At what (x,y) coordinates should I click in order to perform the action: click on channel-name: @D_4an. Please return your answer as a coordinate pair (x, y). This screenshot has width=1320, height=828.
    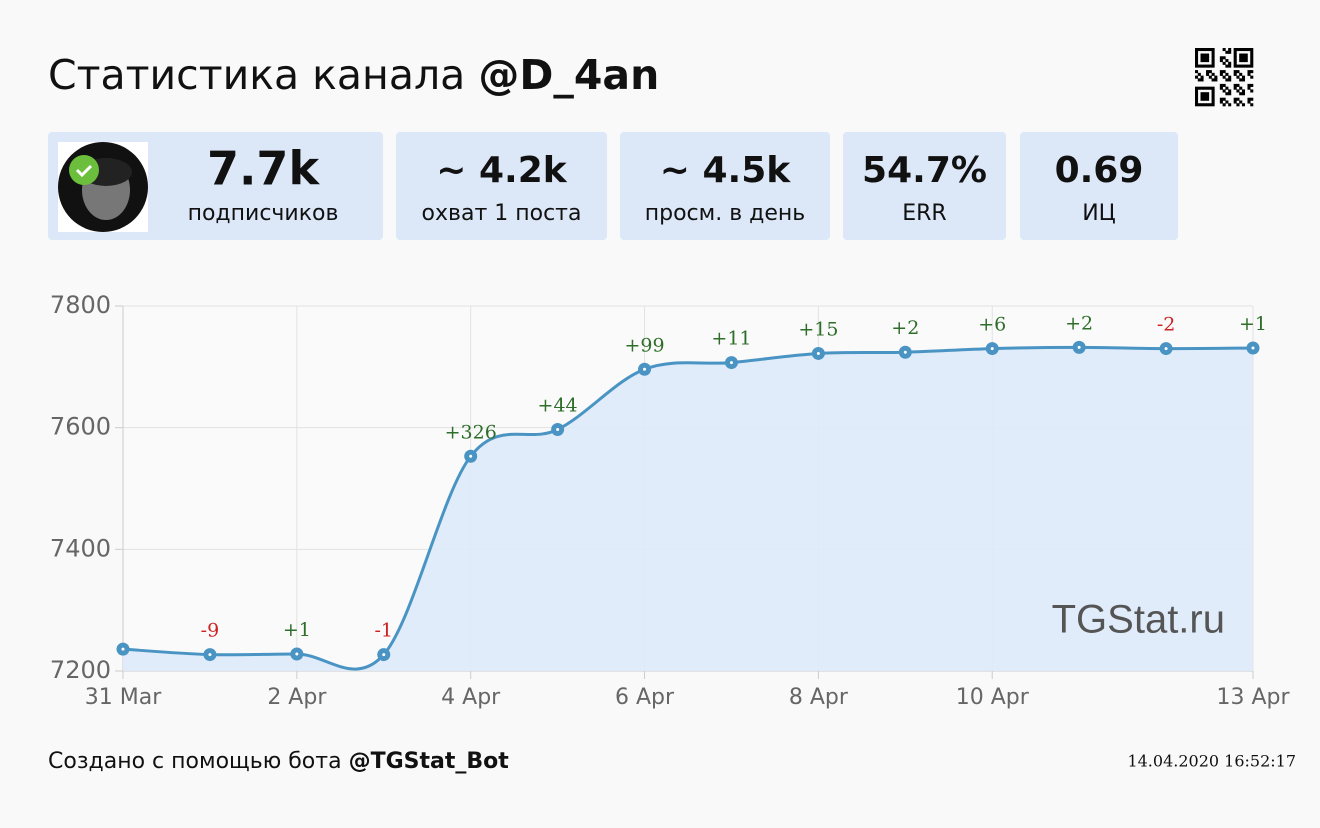
    Looking at the image, I should click on (568, 75).